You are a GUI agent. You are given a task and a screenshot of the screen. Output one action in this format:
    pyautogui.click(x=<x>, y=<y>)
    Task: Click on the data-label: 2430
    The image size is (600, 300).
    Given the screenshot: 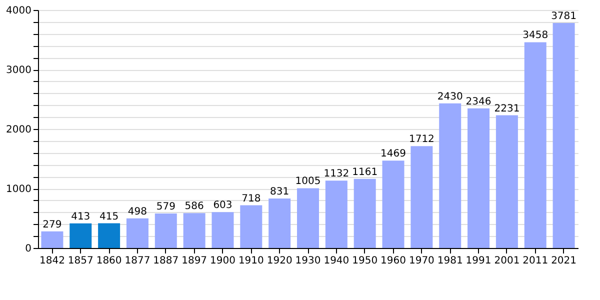 What is the action you would take?
    pyautogui.click(x=450, y=96)
    